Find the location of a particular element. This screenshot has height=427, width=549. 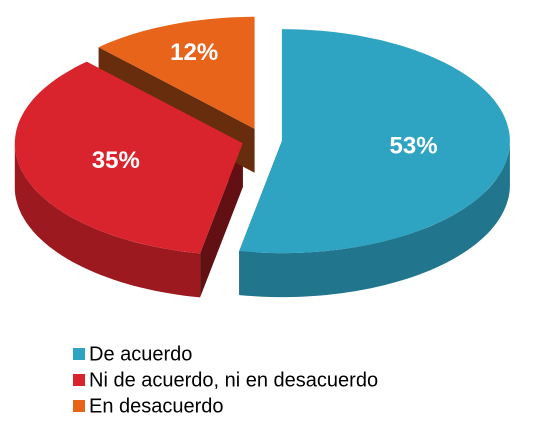

value-label: 53% is located at coordinates (414, 146).